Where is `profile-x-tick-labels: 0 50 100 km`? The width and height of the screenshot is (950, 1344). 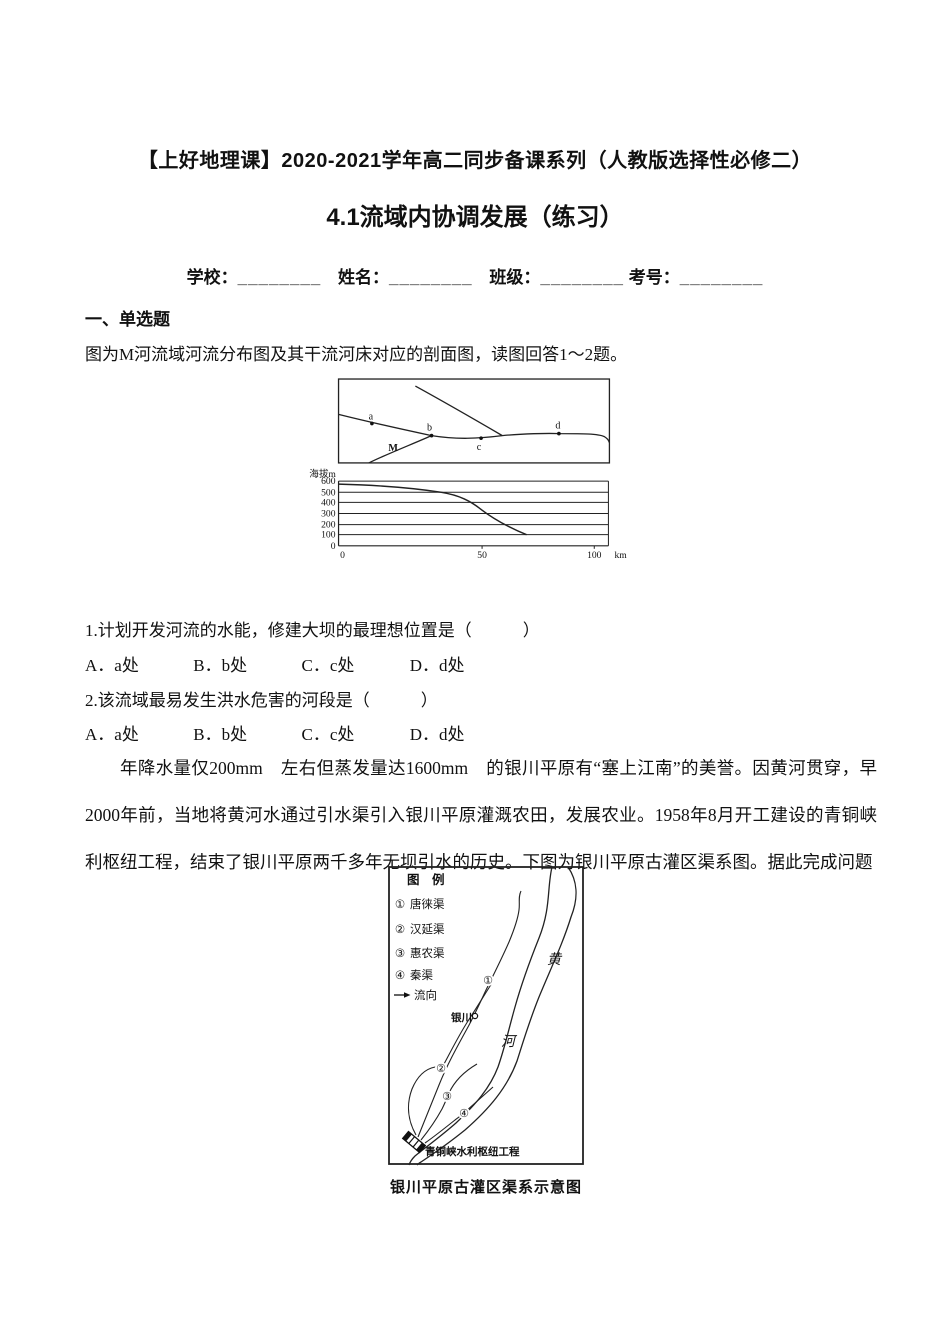
profile-x-tick-labels: 0 50 100 km is located at coordinates (483, 555).